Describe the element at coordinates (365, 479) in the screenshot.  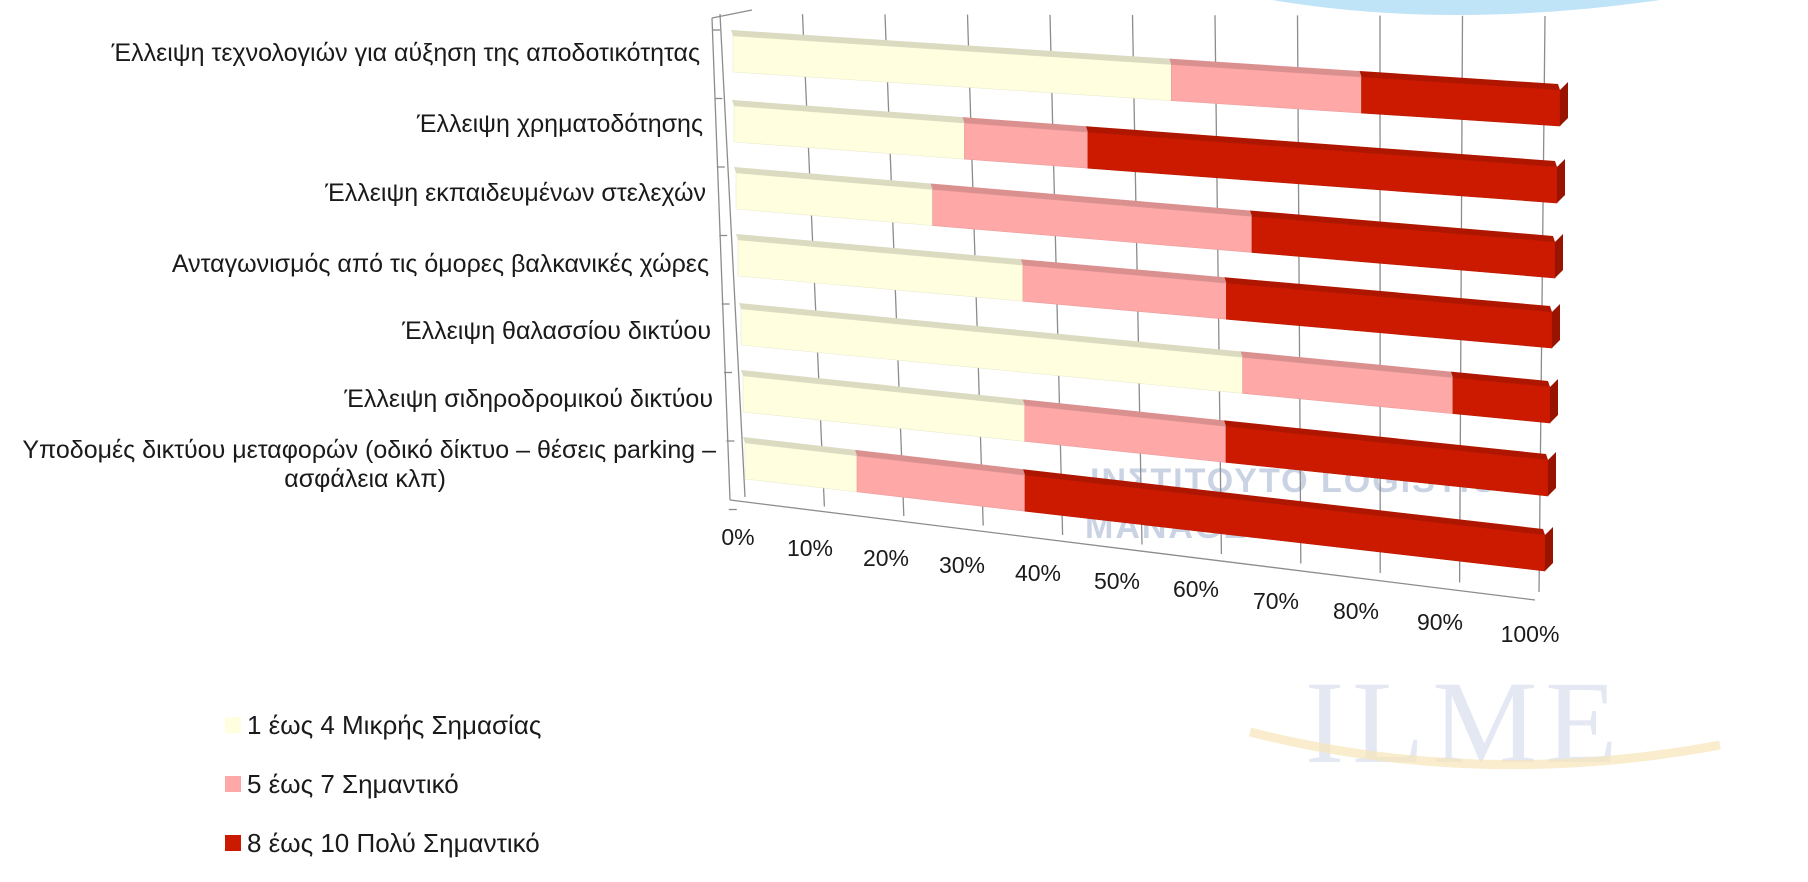
I see `category-label-6-line-1: ασφάλεια κλπ)` at that location.